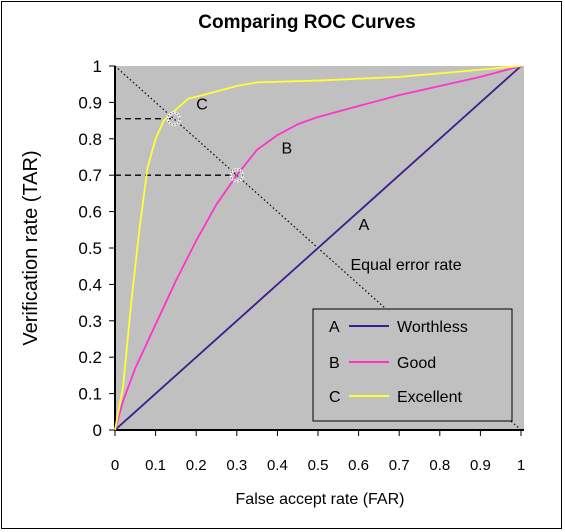 This screenshot has height=532, width=565. I want to click on legend-box, so click(412, 365).